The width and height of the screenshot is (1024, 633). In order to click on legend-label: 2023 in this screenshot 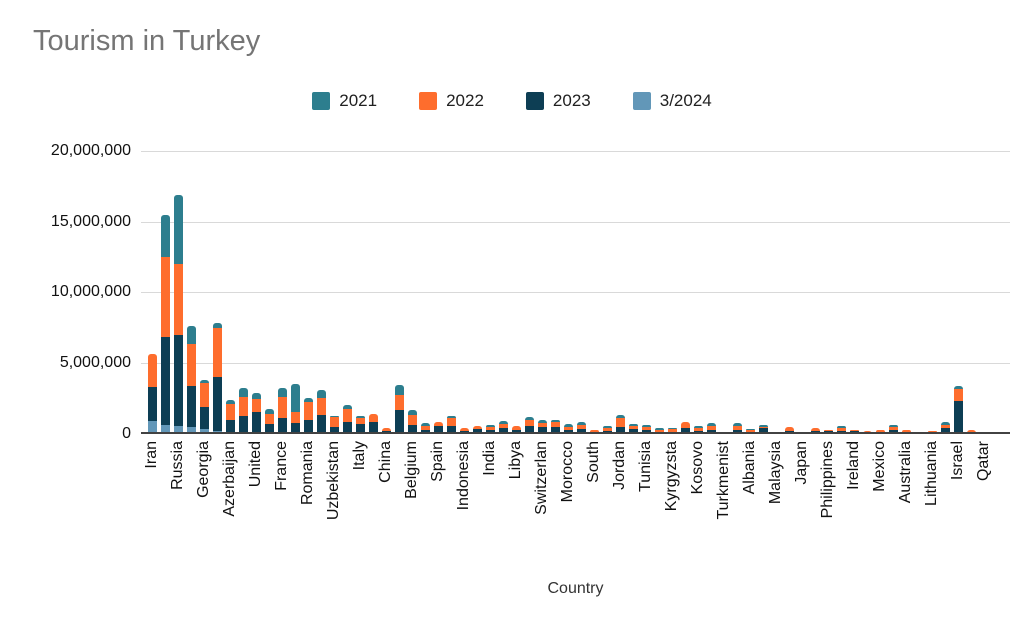, I will do `click(571, 100)`.